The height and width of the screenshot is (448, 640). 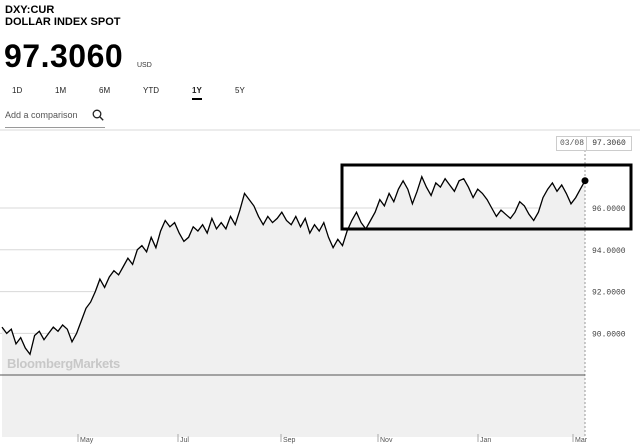 What do you see at coordinates (144, 65) in the screenshot?
I see `currency-label: USD` at bounding box center [144, 65].